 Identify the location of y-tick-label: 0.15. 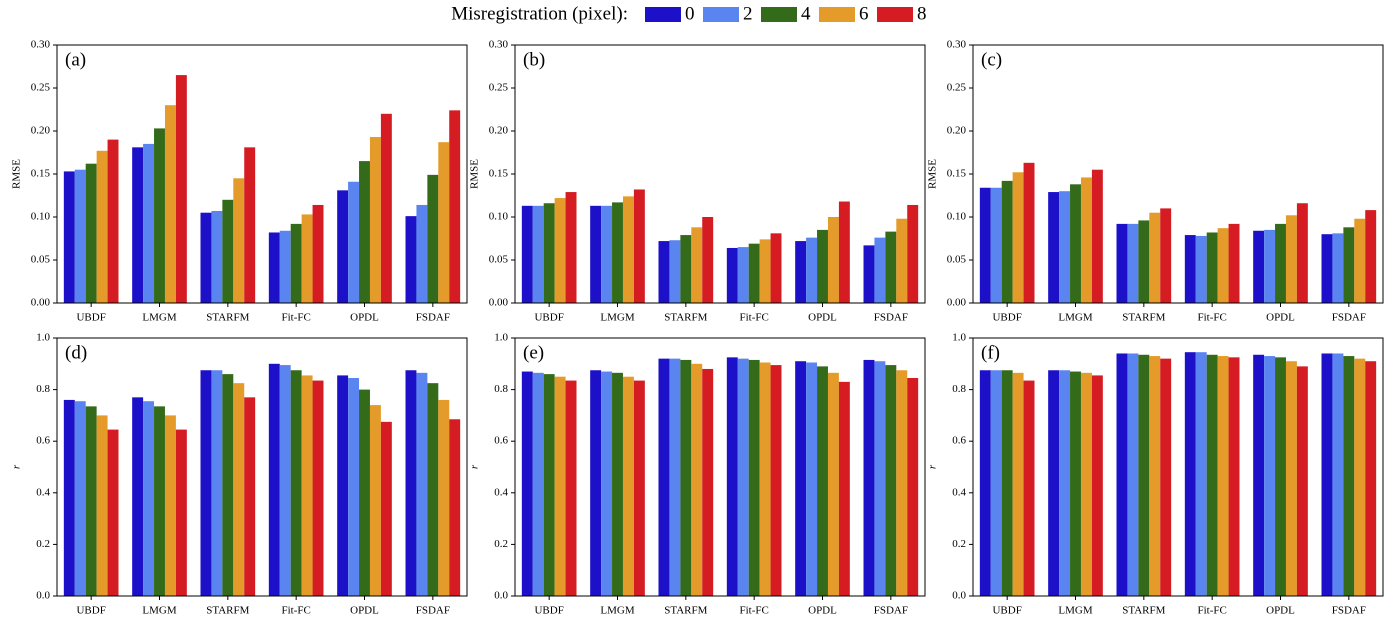
(41, 174).